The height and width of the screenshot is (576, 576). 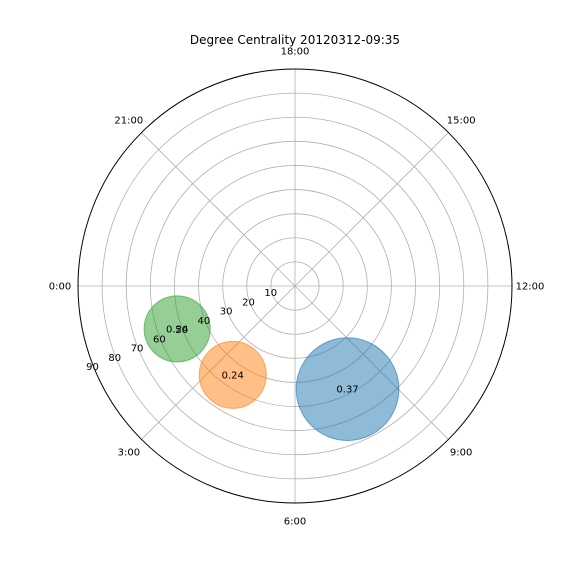 What do you see at coordinates (129, 453) in the screenshot?
I see `angular-tick-label: 3:00` at bounding box center [129, 453].